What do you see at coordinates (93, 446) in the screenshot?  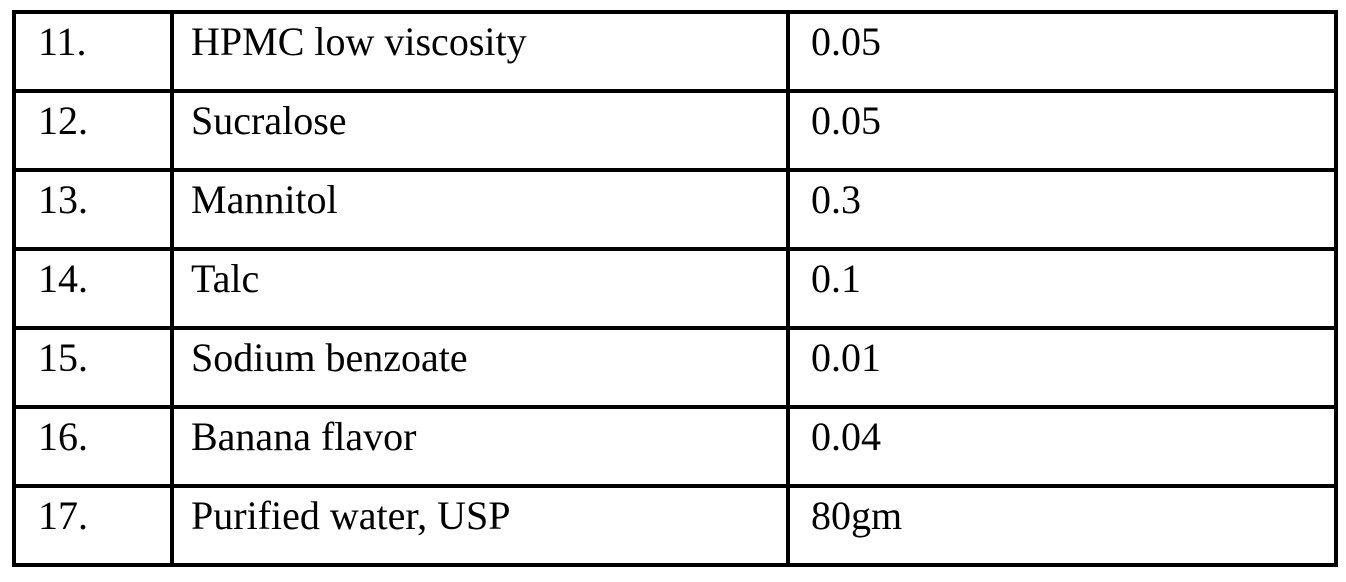 I see `row-number-cell: 16.` at bounding box center [93, 446].